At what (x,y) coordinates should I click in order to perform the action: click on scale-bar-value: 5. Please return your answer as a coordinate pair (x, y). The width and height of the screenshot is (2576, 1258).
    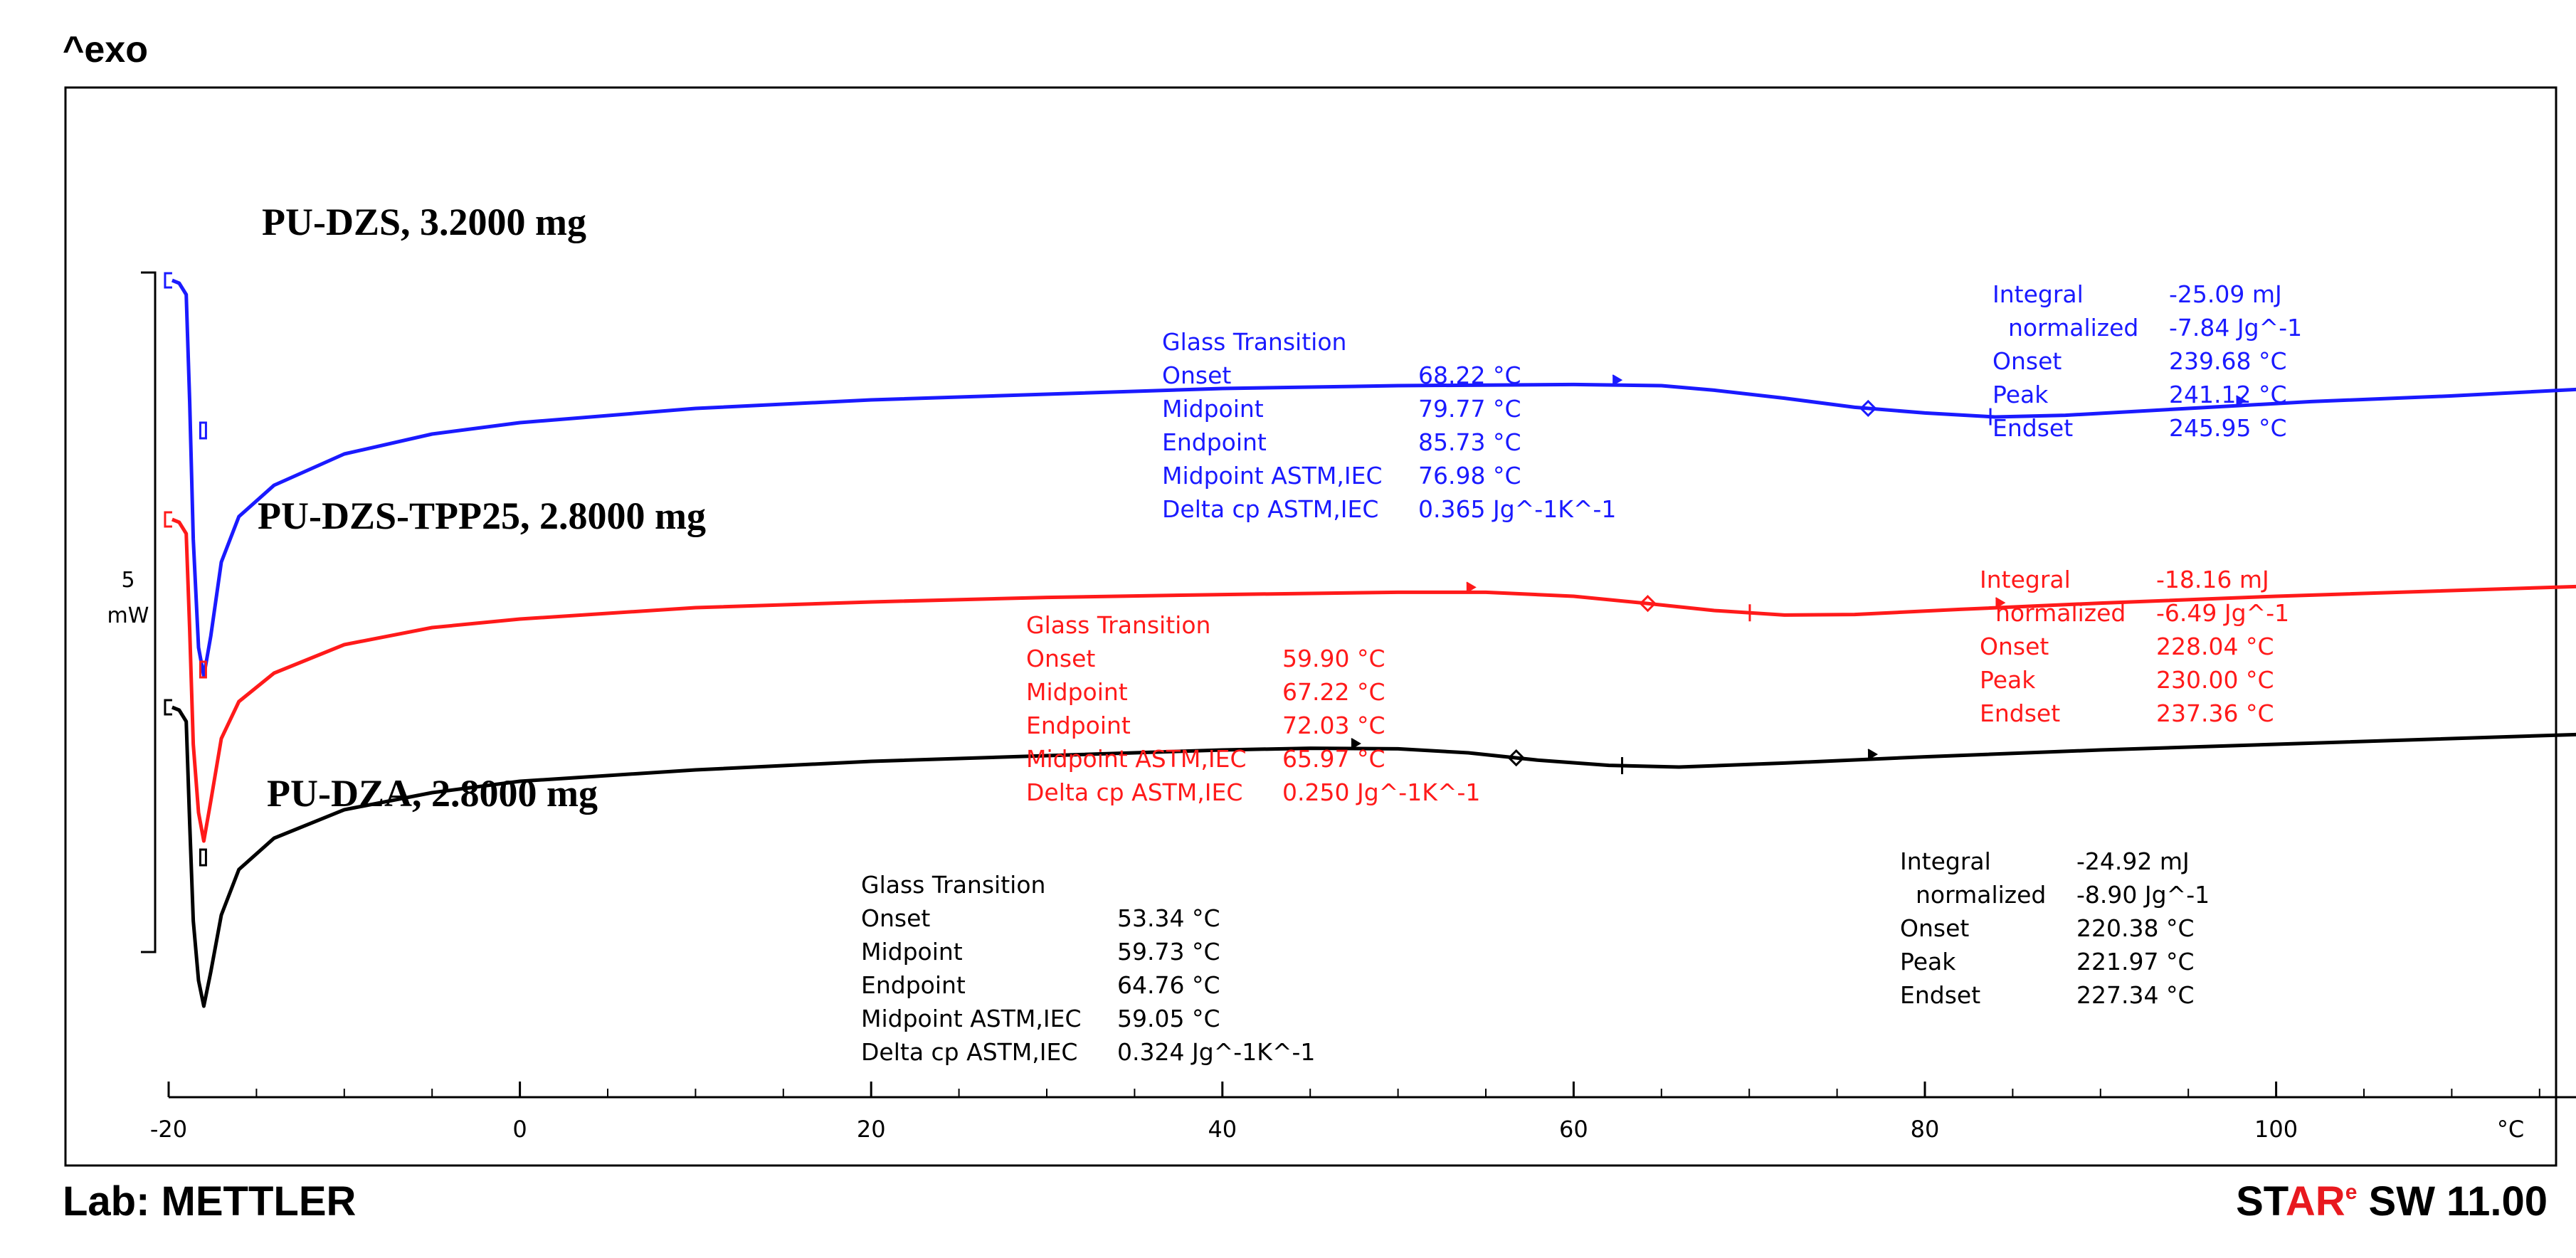
    Looking at the image, I should click on (127, 581).